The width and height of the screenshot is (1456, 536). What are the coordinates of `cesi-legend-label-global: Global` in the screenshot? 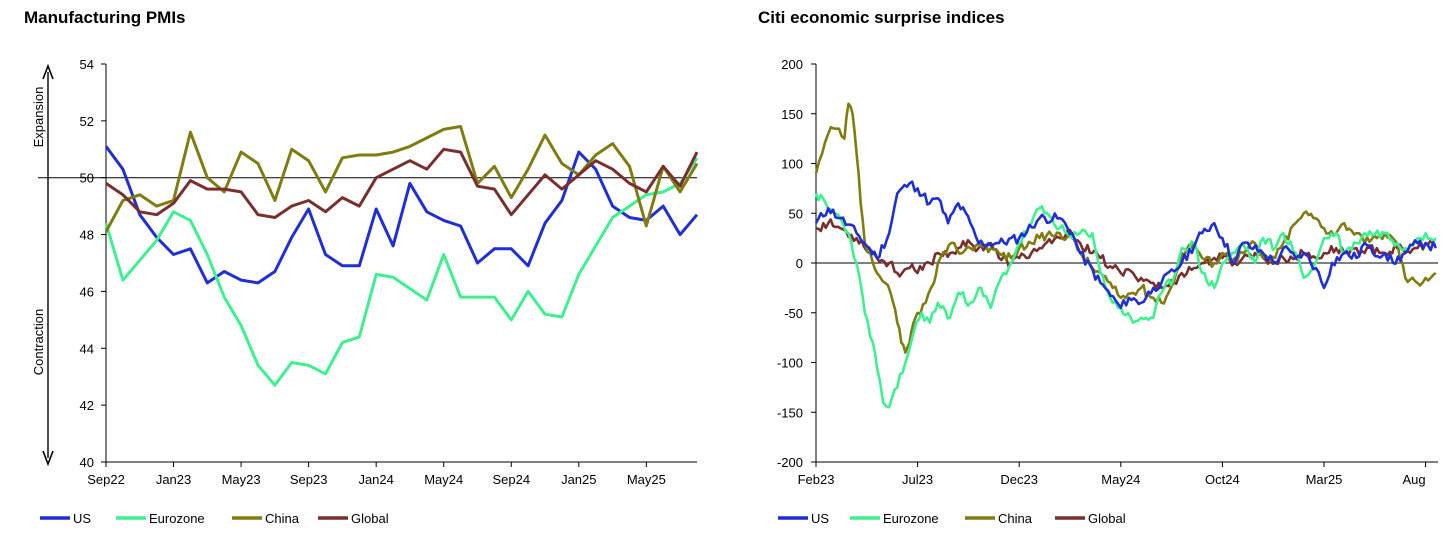 It's located at (1107, 518).